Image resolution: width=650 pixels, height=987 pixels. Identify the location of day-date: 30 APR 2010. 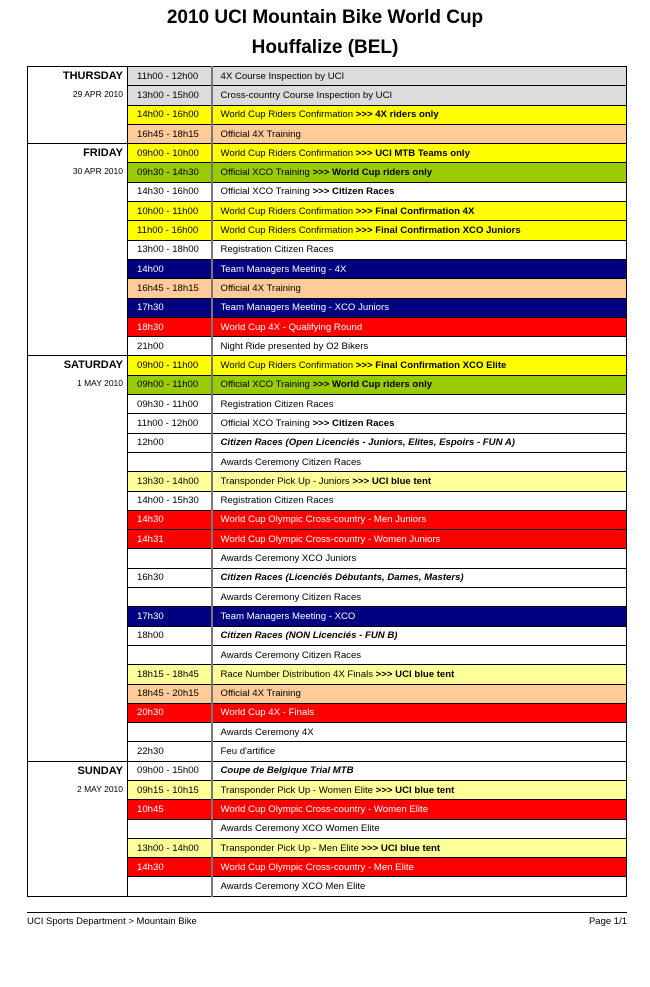
(97, 171).